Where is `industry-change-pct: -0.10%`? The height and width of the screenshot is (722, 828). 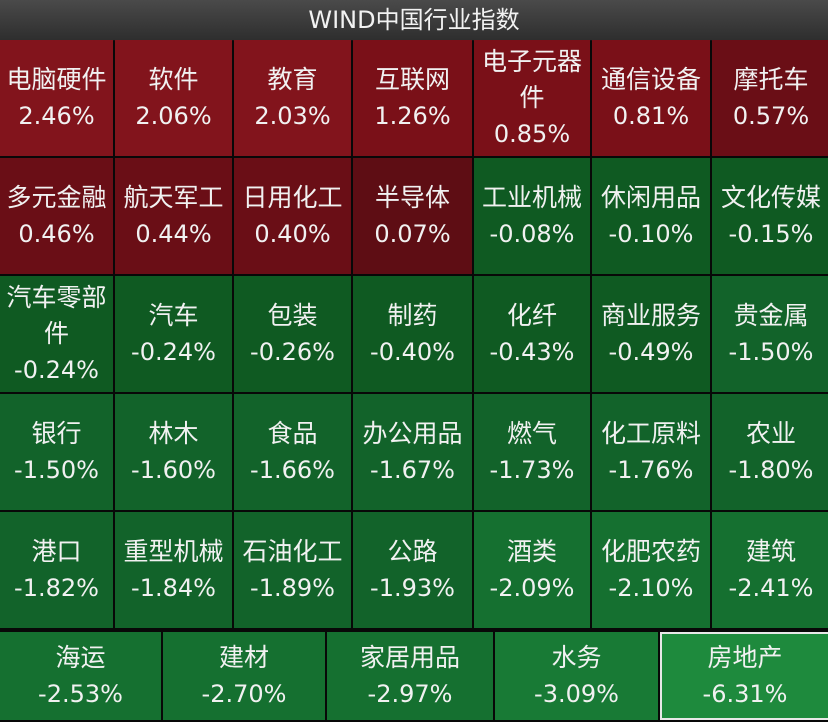 industry-change-pct: -0.10% is located at coordinates (651, 234).